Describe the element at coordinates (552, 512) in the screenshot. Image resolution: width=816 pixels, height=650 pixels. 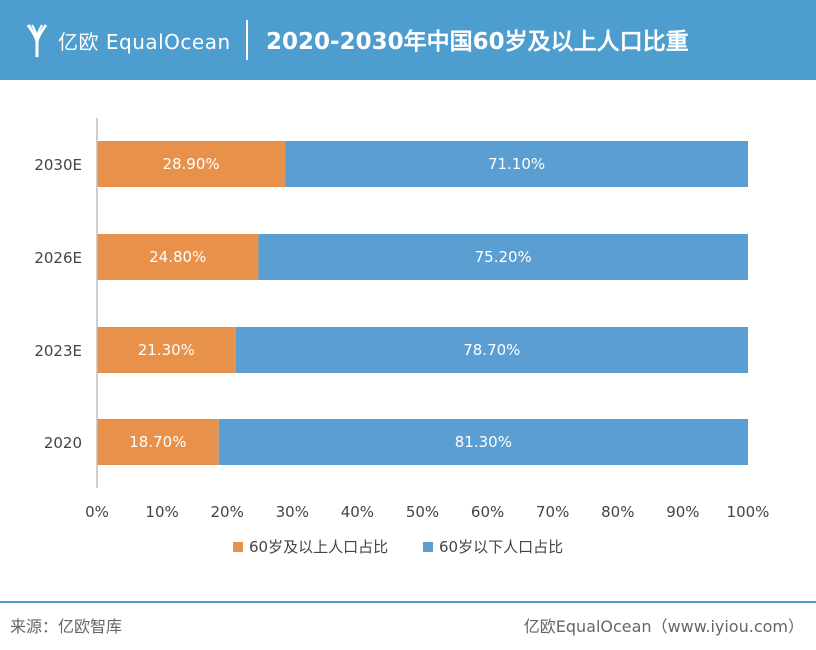
I see `x-tick-label-7: 70%` at that location.